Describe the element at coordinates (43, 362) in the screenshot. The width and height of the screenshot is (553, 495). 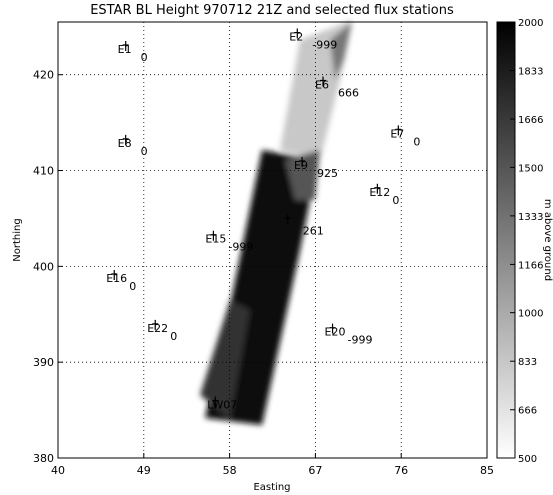
I see `y-tick-label: 390` at that location.